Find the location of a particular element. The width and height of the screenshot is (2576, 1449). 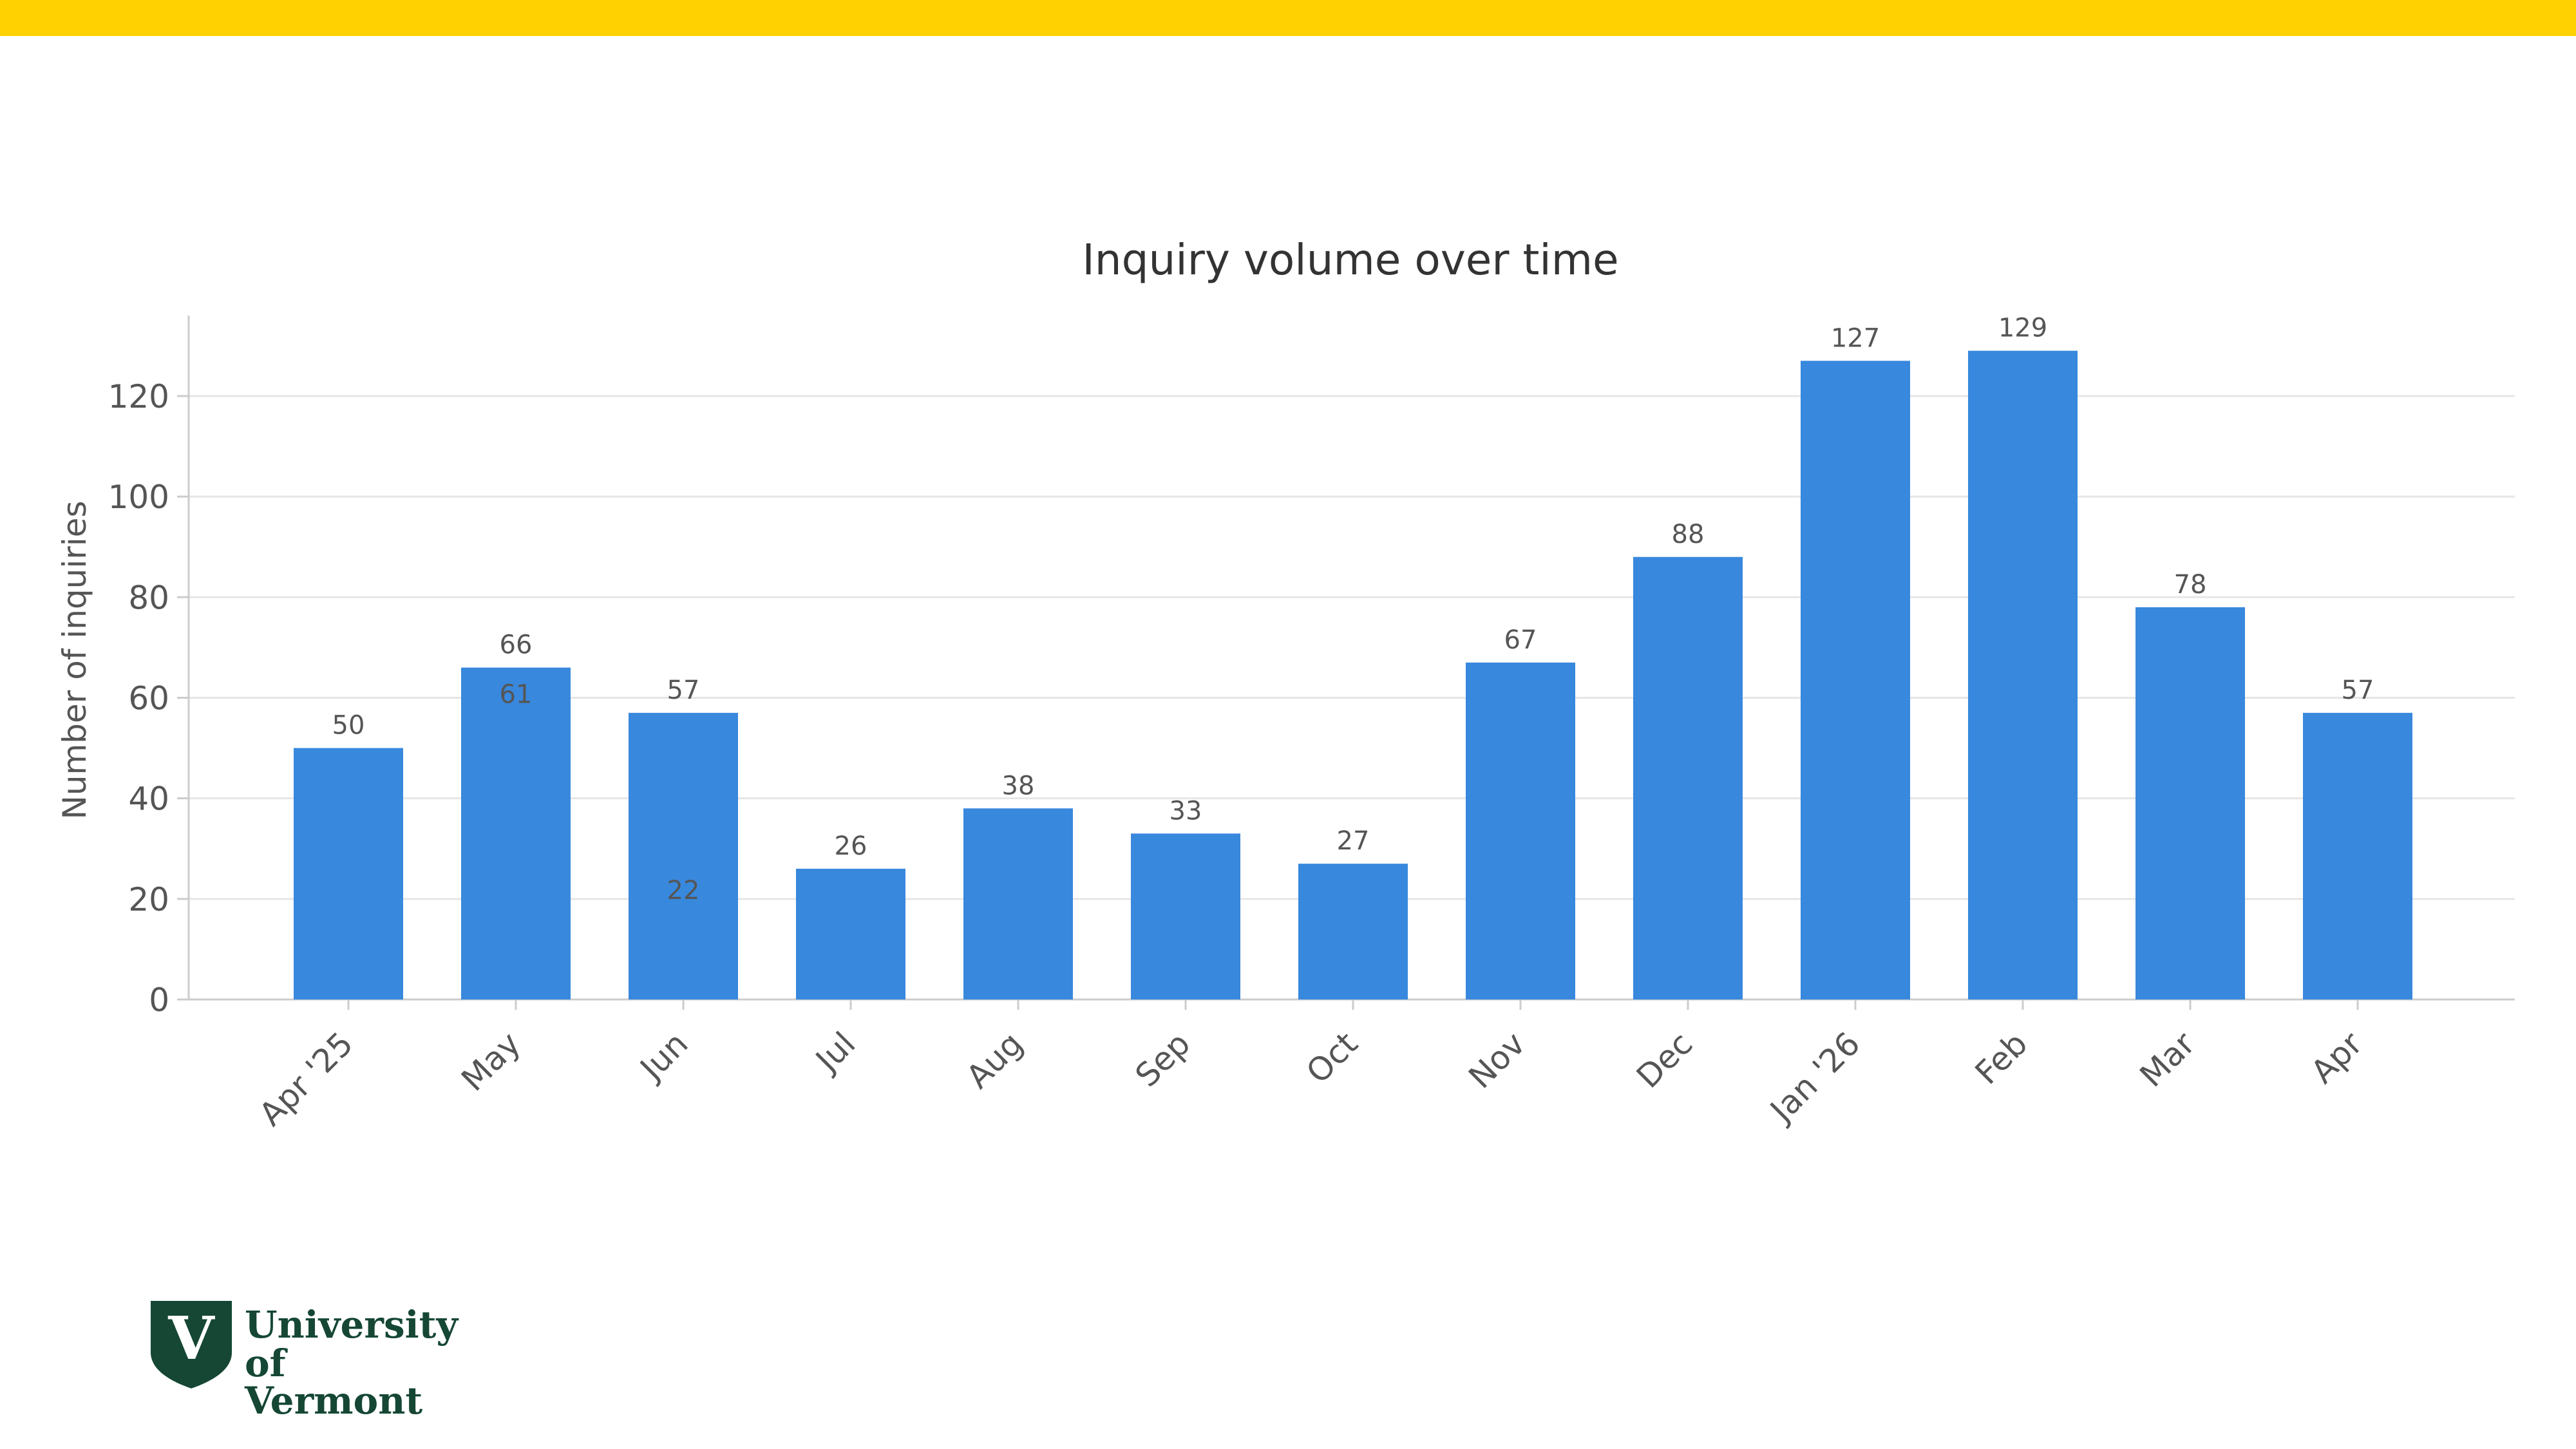

x-tick-label: Feb is located at coordinates (2002, 1059).